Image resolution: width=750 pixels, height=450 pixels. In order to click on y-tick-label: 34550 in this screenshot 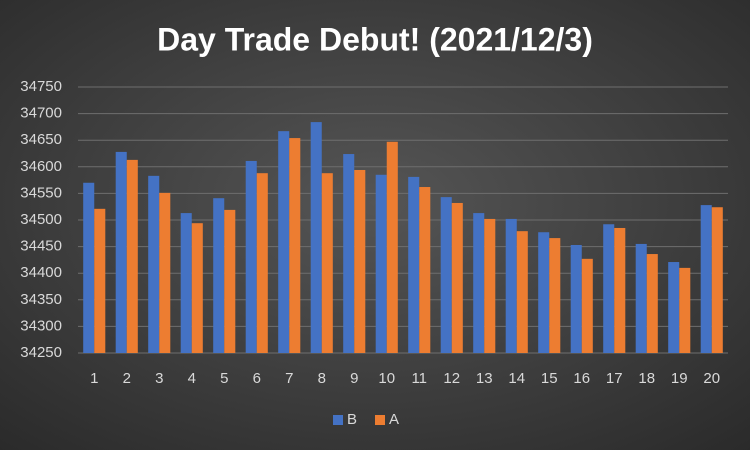, I will do `click(41, 192)`.